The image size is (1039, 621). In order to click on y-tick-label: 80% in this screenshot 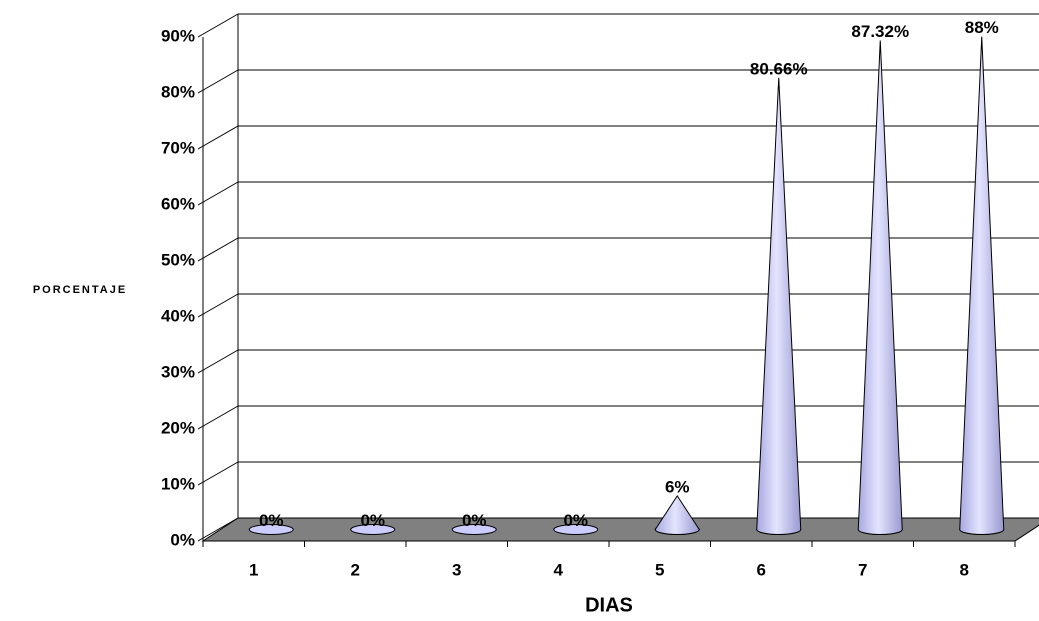, I will do `click(178, 91)`.